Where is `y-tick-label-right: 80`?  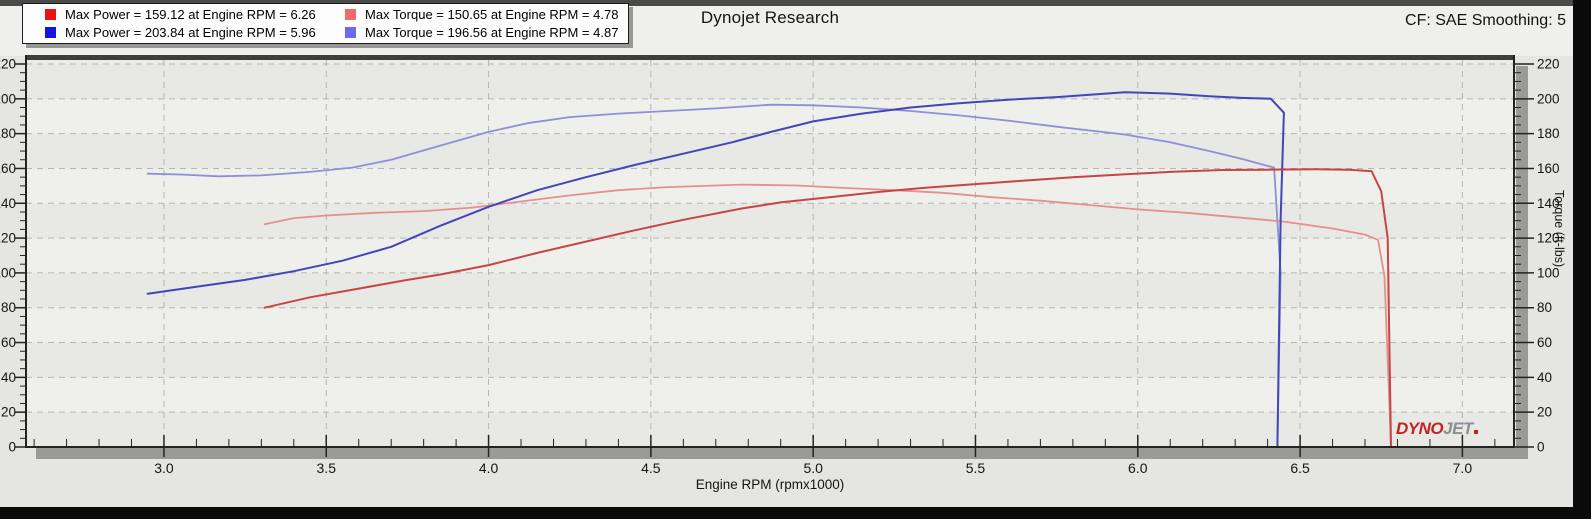 y-tick-label-right: 80 is located at coordinates (1544, 307).